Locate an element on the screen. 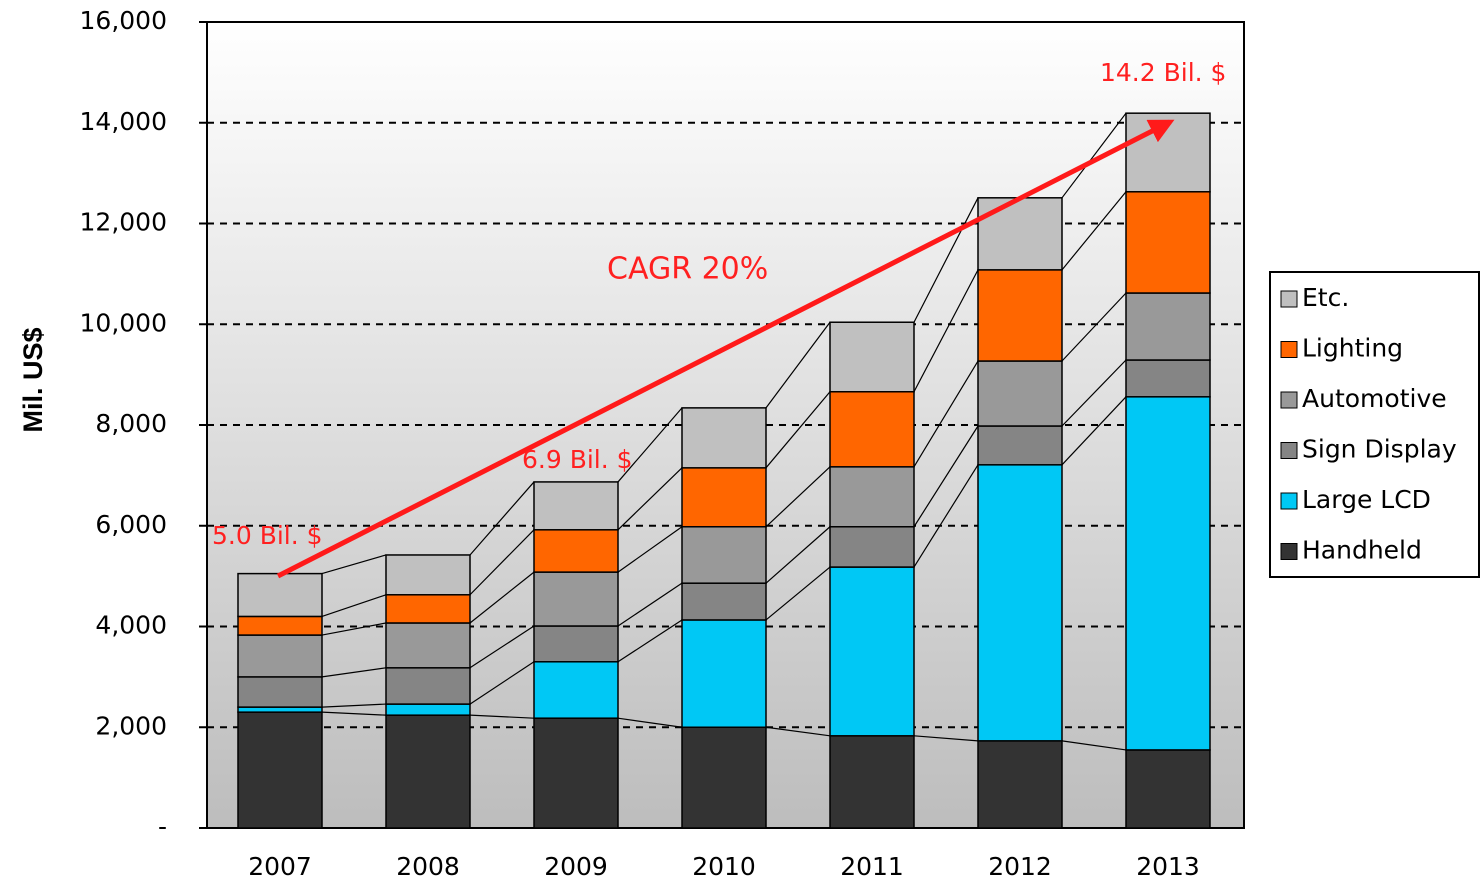 This screenshot has width=1481, height=888. x-tick-label: 2009 is located at coordinates (576, 866).